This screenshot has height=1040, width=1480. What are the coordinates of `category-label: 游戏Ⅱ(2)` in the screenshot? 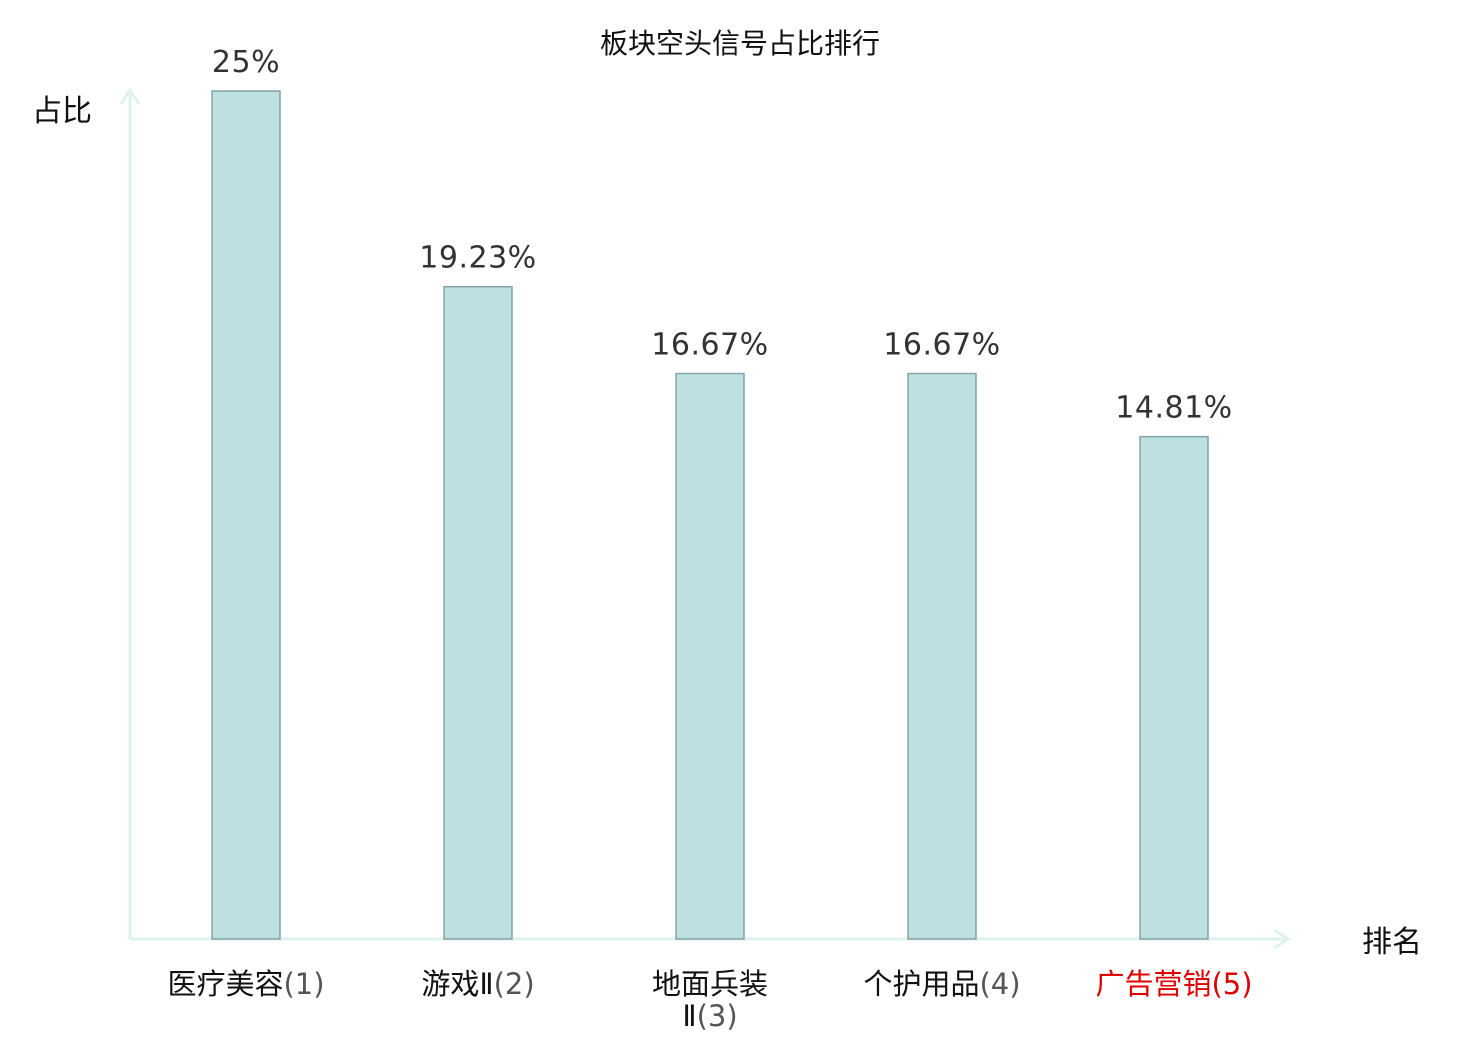 It's located at (477, 984).